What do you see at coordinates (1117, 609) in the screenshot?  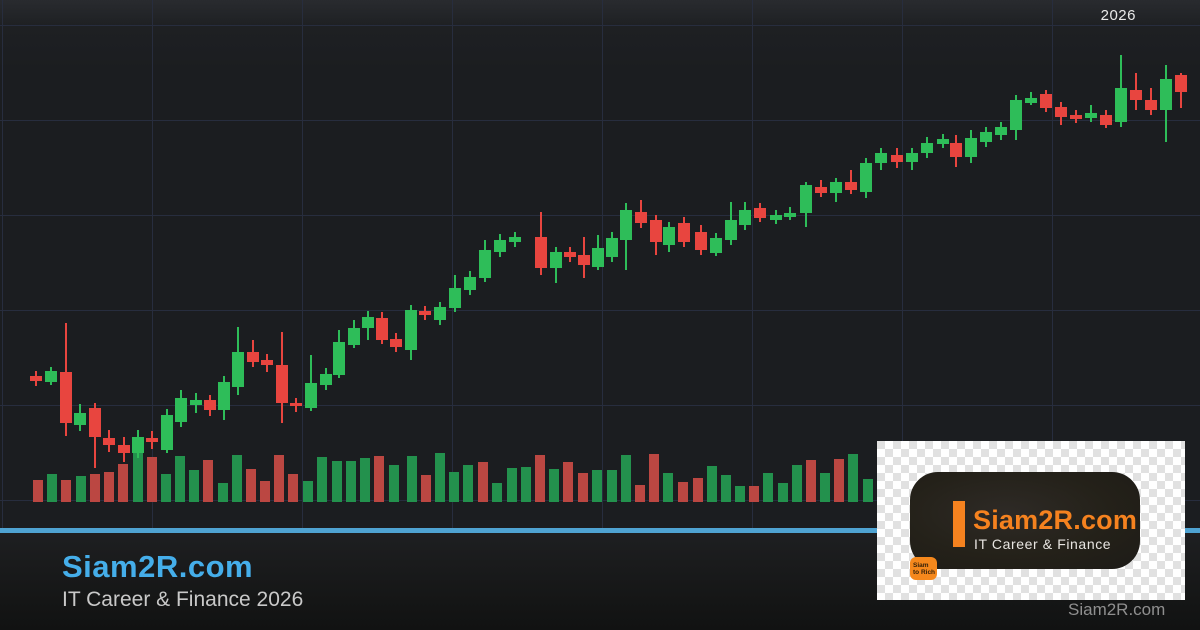 I see `watermark-text: Siam2R.com` at bounding box center [1117, 609].